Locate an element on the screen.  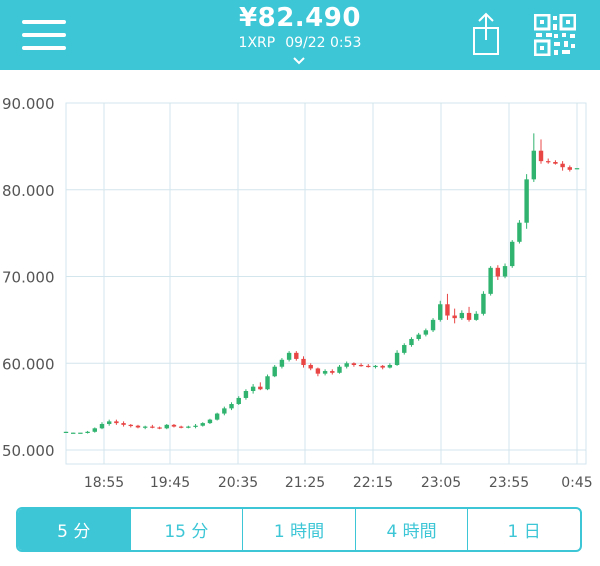
qr-code-icon is located at coordinates (555, 35).